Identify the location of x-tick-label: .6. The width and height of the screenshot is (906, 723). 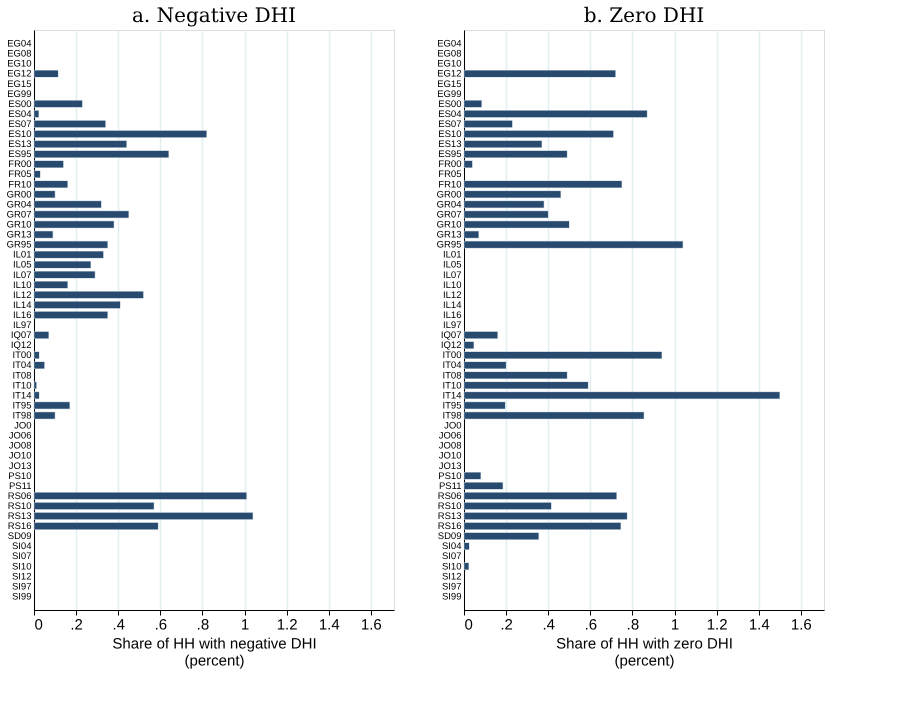
(591, 625).